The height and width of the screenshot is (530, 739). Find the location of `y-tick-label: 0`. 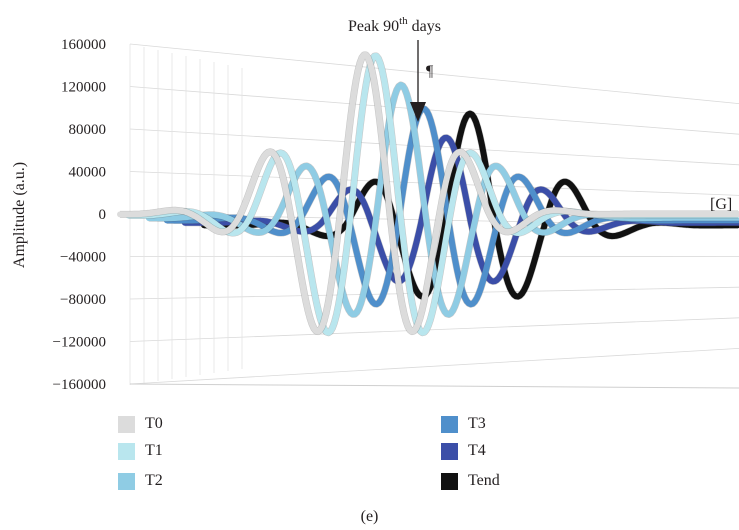

y-tick-label: 0 is located at coordinates (103, 215).